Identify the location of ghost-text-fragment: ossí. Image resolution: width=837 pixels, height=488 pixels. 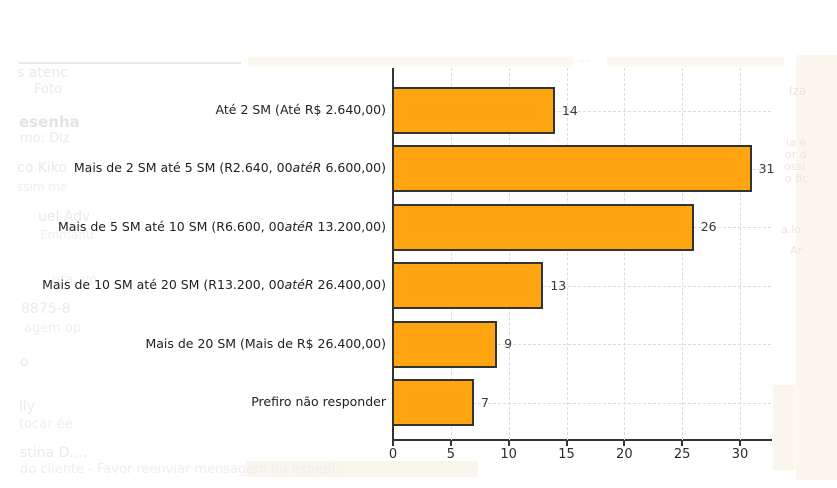
(795, 166).